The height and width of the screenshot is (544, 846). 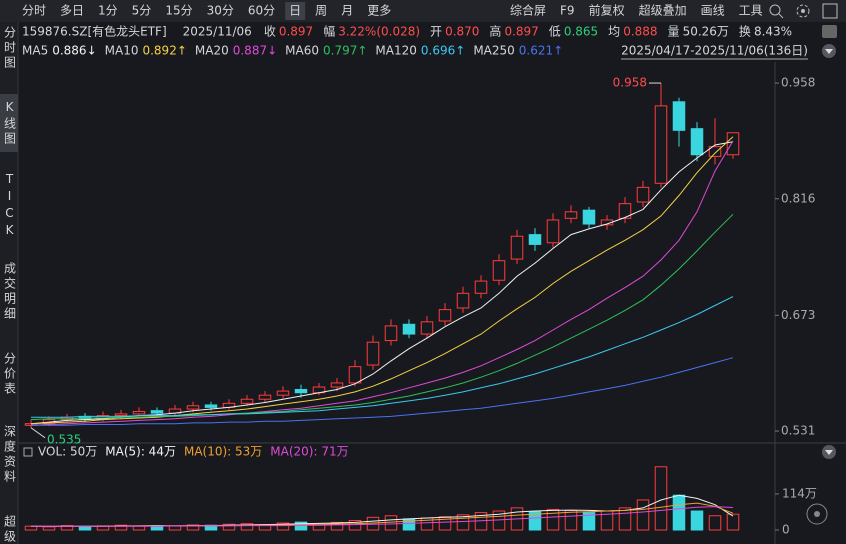 What do you see at coordinates (829, 51) in the screenshot?
I see `icon-dropdown` at bounding box center [829, 51].